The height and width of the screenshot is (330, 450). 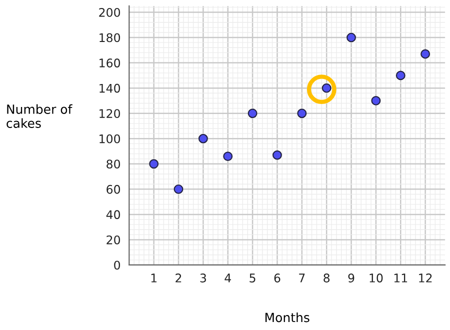 What do you see at coordinates (153, 278) in the screenshot?
I see `x-tick-label: 1` at bounding box center [153, 278].